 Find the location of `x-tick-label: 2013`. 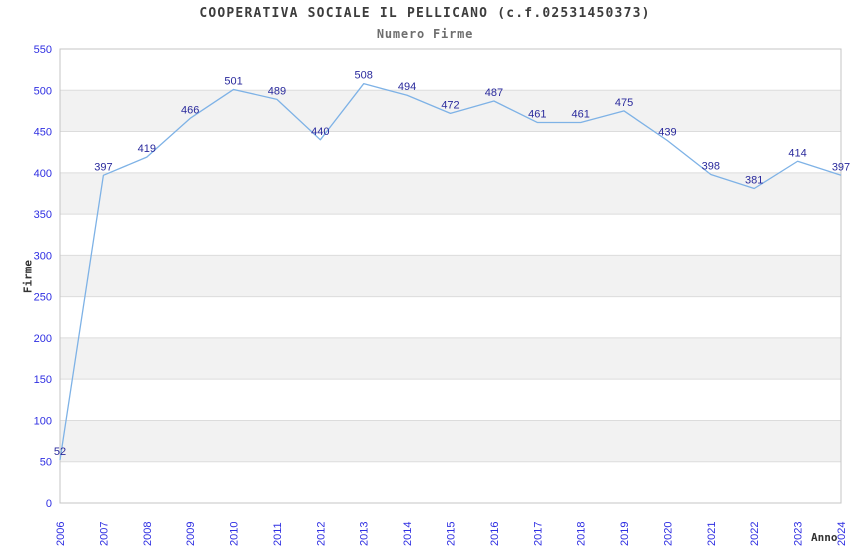

x-tick-label: 2013 is located at coordinates (365, 534).